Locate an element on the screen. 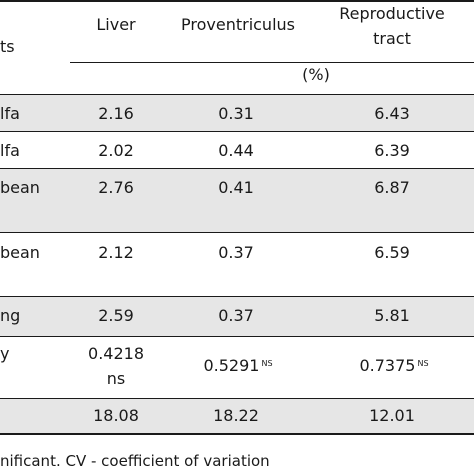 This screenshot has width=474, height=474. cell-liver-pvalue: 0.4218 is located at coordinates (116, 353).